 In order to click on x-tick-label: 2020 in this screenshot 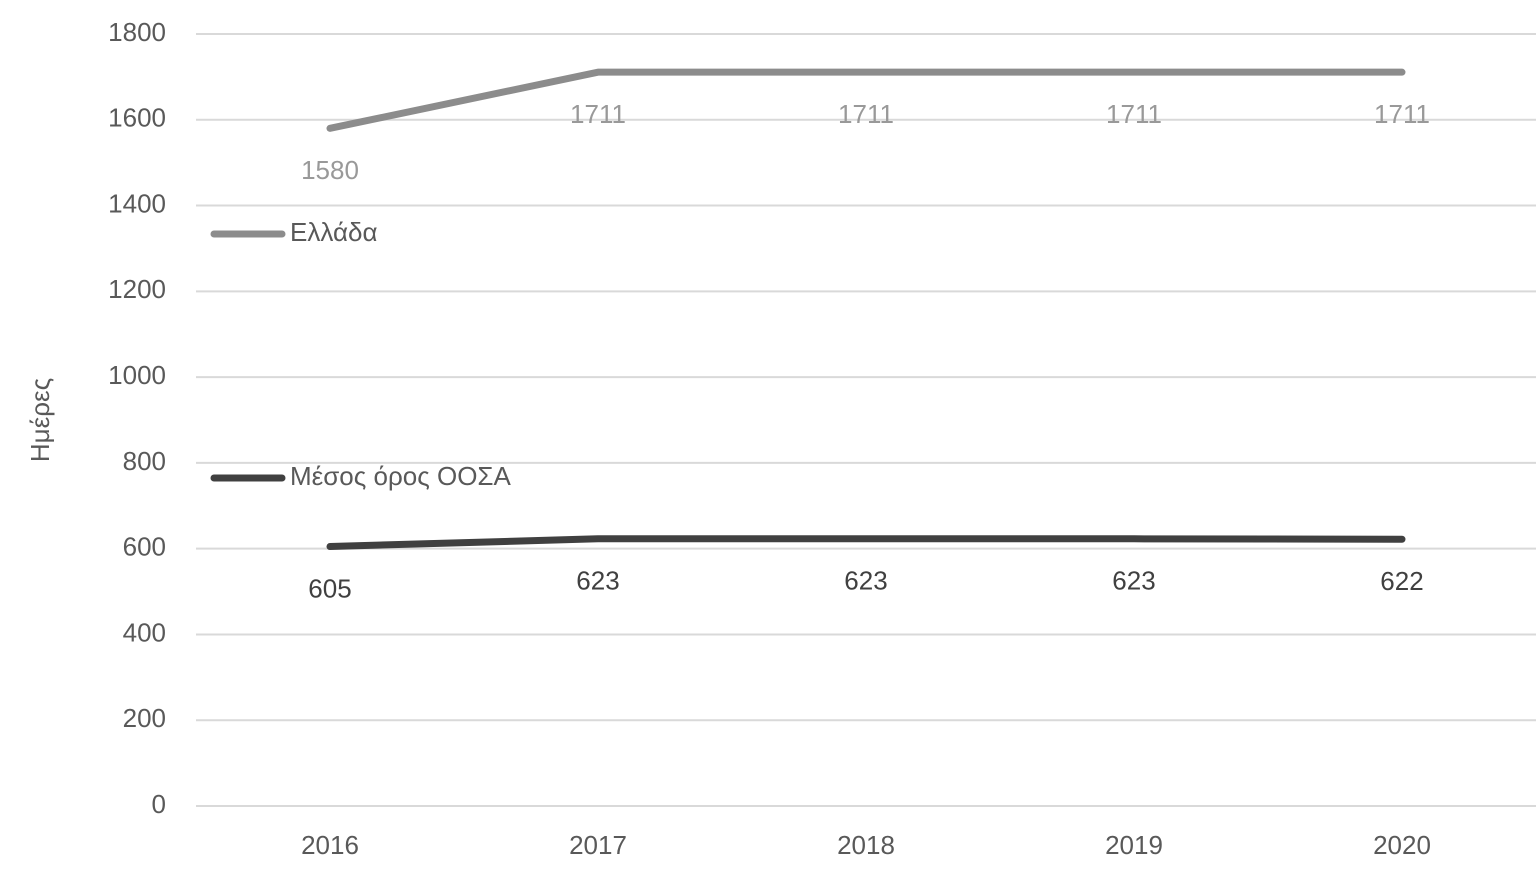, I will do `click(1402, 845)`.